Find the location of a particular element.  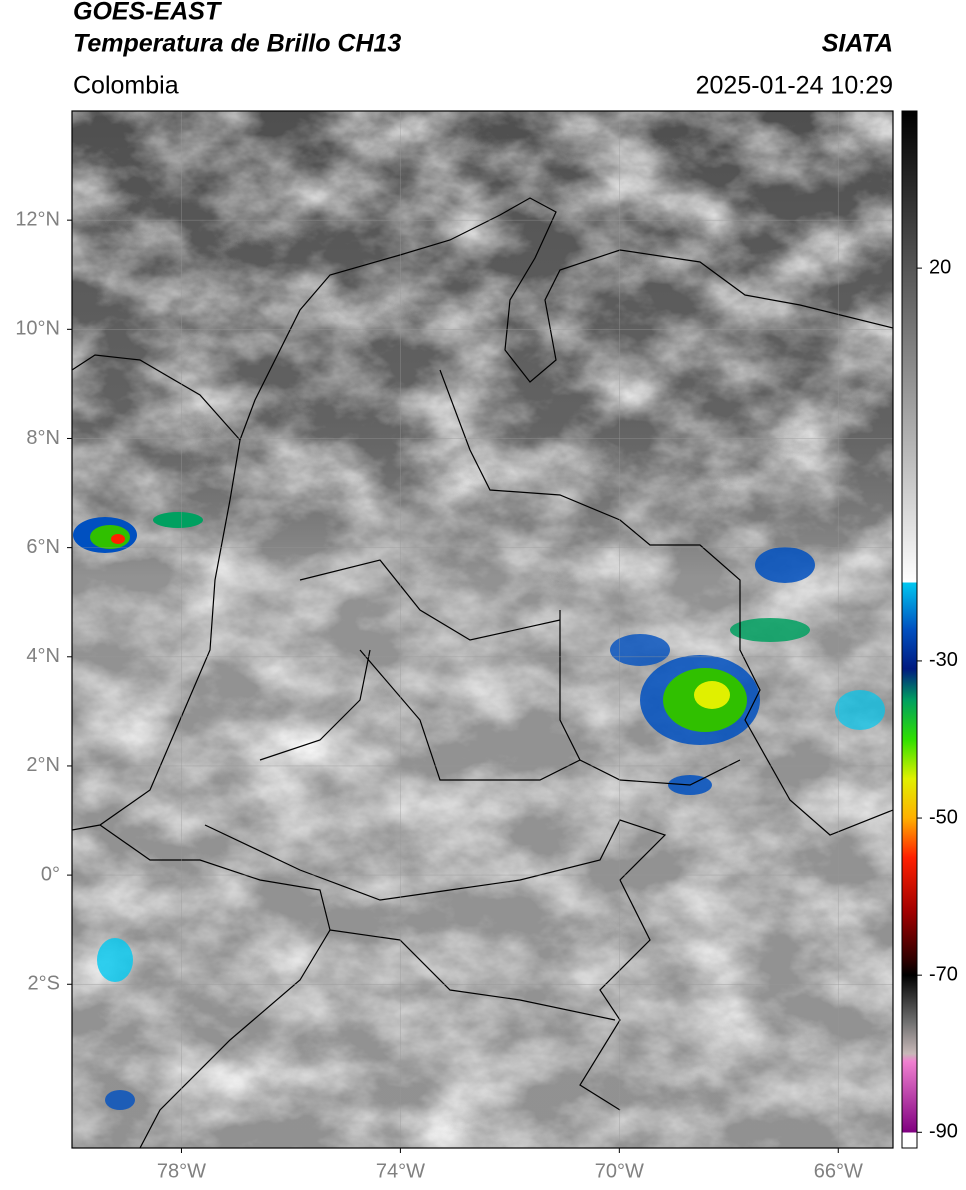

y-tick-label: 6°N is located at coordinates (43, 547).